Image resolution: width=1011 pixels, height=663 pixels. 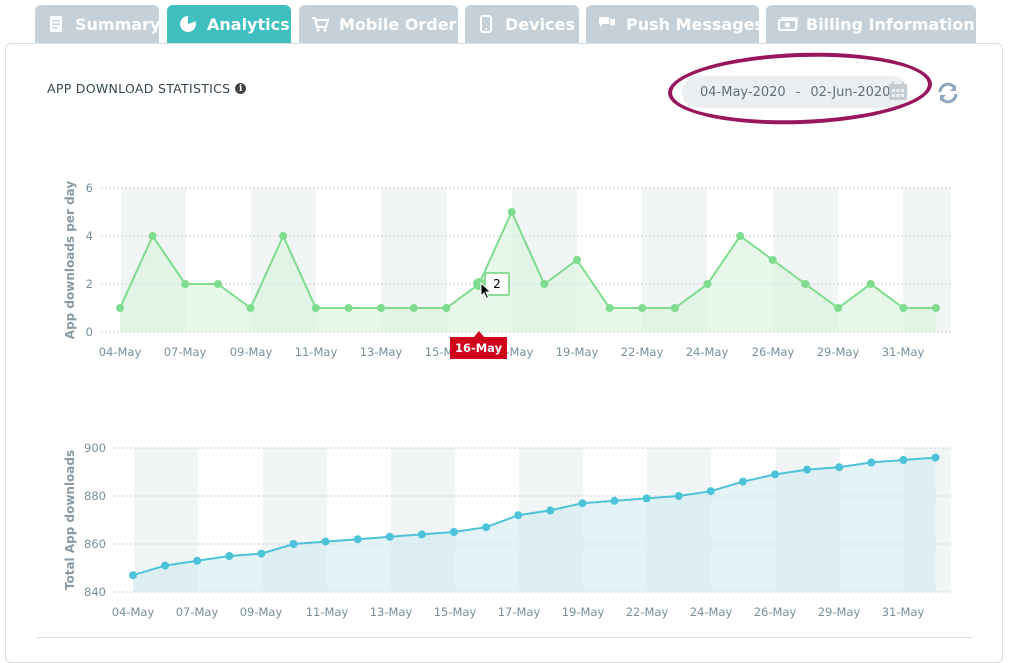 What do you see at coordinates (139, 88) in the screenshot?
I see `section-title-text: APP DOWNLOAD STATISTICS` at bounding box center [139, 88].